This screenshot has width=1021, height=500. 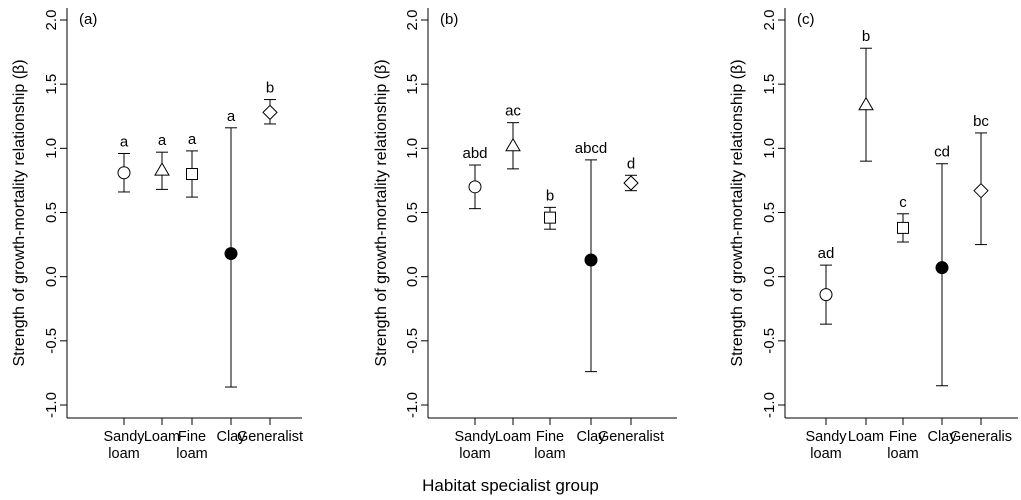 What do you see at coordinates (981, 437) in the screenshot?
I see `x-tick-label: Generalis` at bounding box center [981, 437].